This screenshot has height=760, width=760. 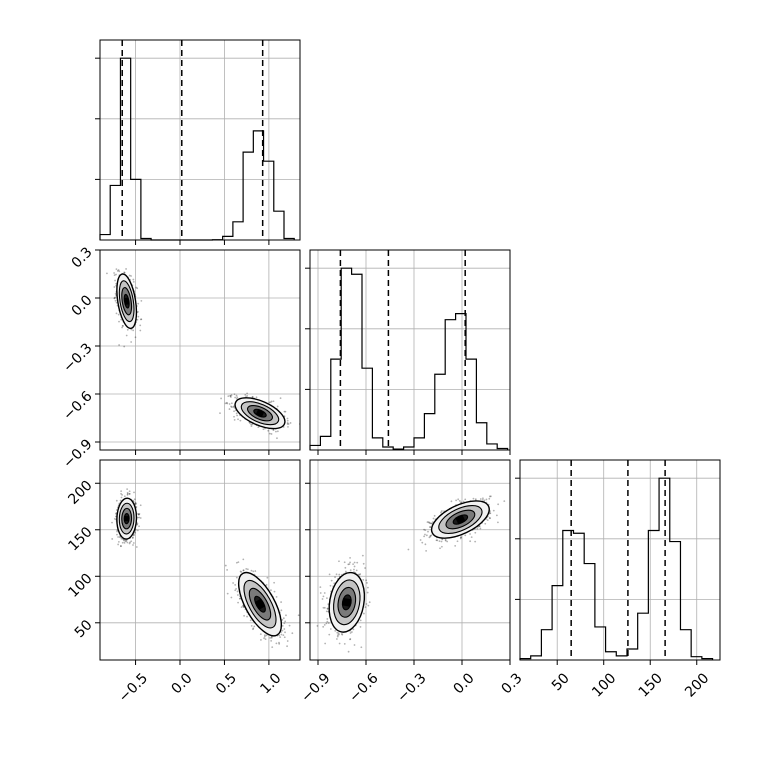 I want to click on x-tick-label: 1.0, so click(x=270, y=683).